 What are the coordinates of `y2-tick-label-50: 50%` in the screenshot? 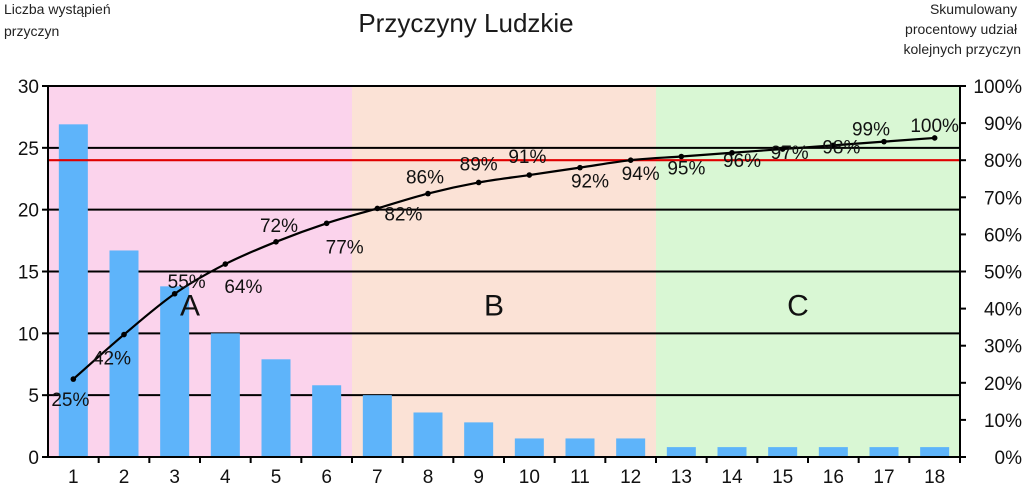 It's located at (1003, 273).